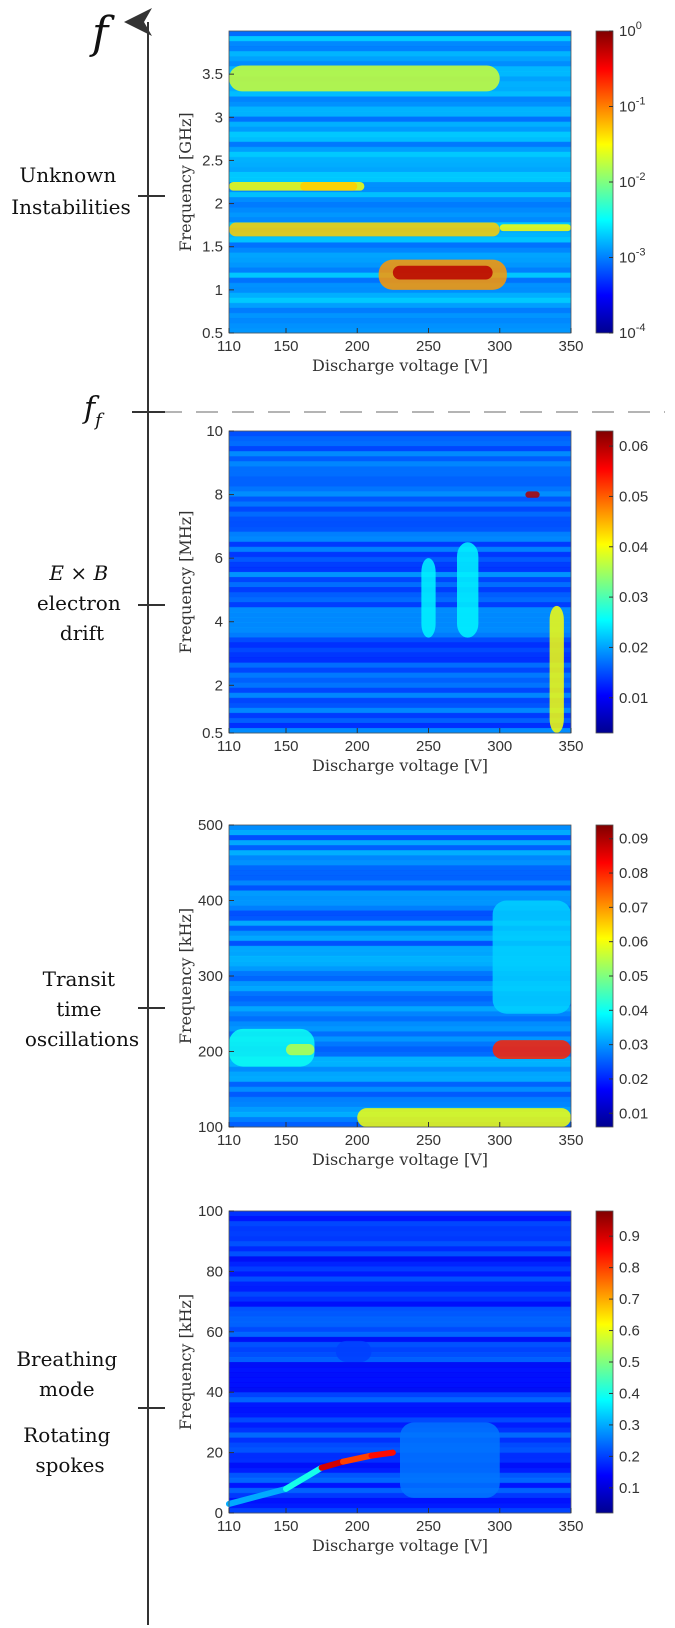 Image resolution: width=675 pixels, height=1628 pixels. Describe the element at coordinates (632, 181) in the screenshot. I see `colorbar-tick-label: 10-2` at that location.